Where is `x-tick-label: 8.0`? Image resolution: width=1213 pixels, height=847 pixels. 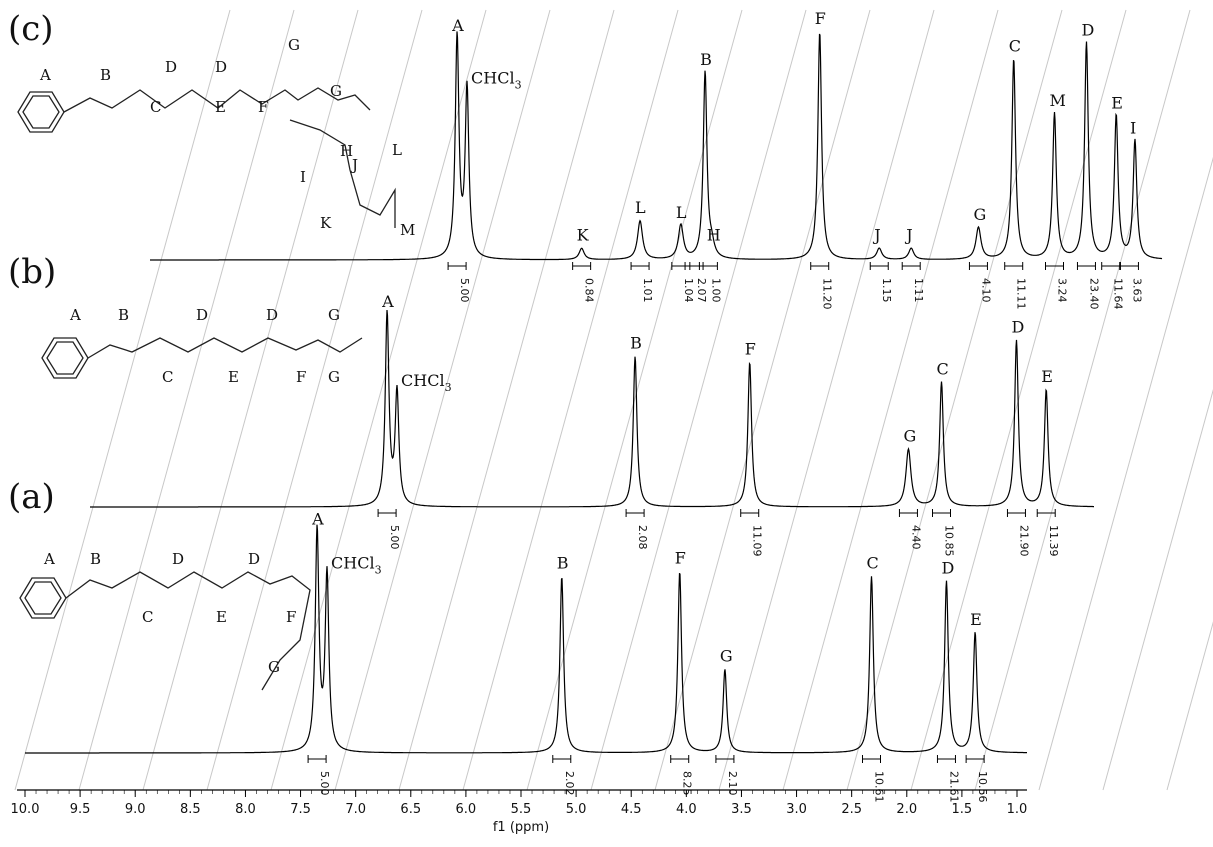 x-tick-label: 8.0 is located at coordinates (245, 809).